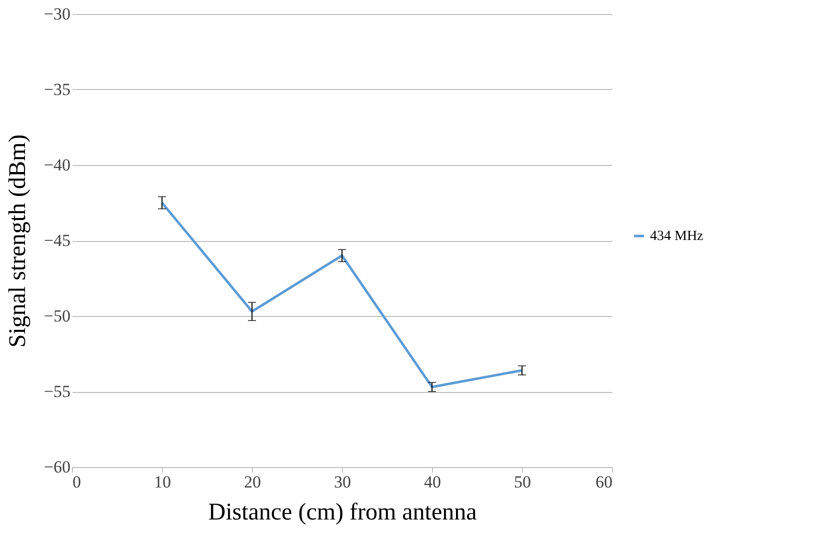 This screenshot has width=821, height=553. What do you see at coordinates (57, 89) in the screenshot?
I see `y-tick-label: −35` at bounding box center [57, 89].